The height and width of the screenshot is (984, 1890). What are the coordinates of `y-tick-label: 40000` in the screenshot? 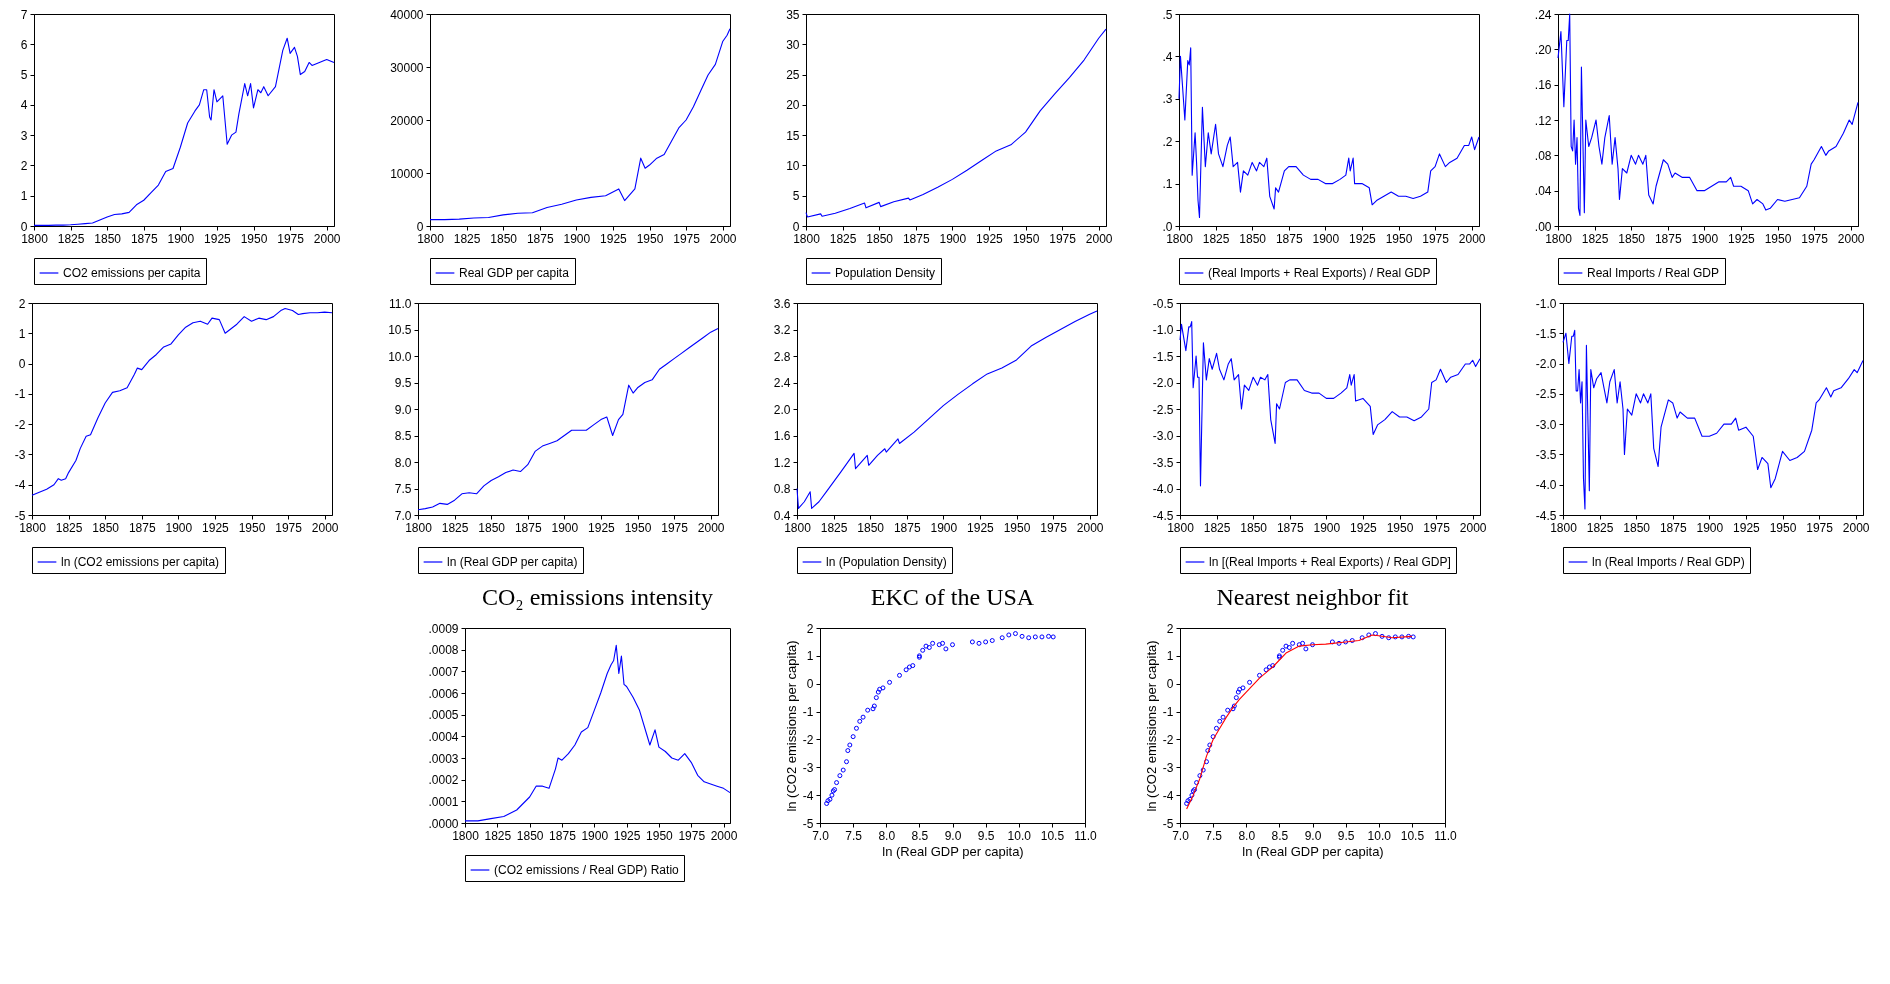 It's located at (406, 14).